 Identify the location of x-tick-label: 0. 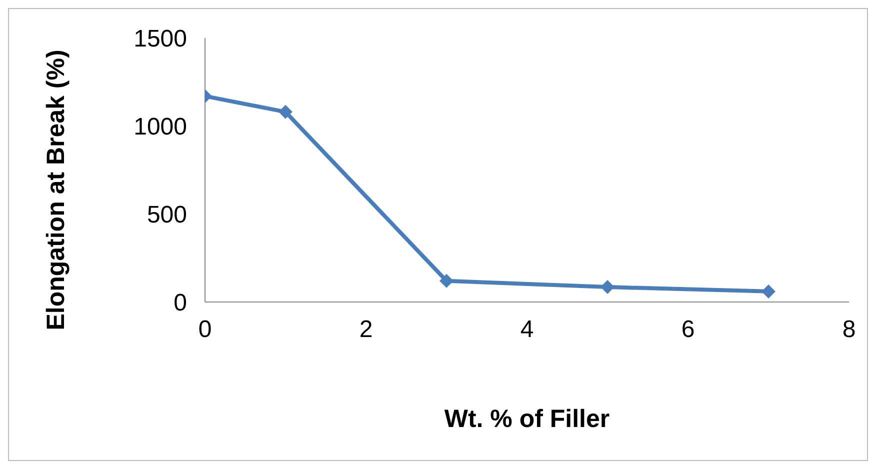
(205, 330).